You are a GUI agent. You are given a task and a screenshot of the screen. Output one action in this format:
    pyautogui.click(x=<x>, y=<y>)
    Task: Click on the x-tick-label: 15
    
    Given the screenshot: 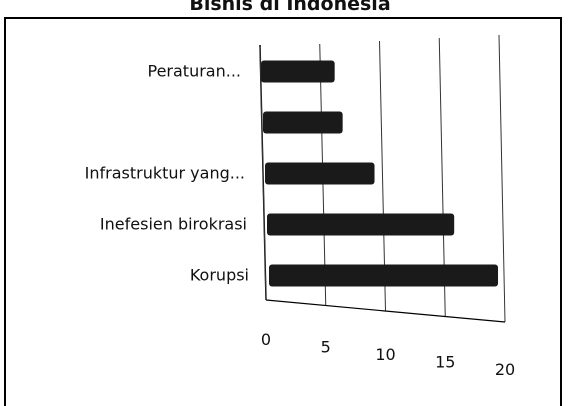 What is the action you would take?
    pyautogui.click(x=445, y=362)
    